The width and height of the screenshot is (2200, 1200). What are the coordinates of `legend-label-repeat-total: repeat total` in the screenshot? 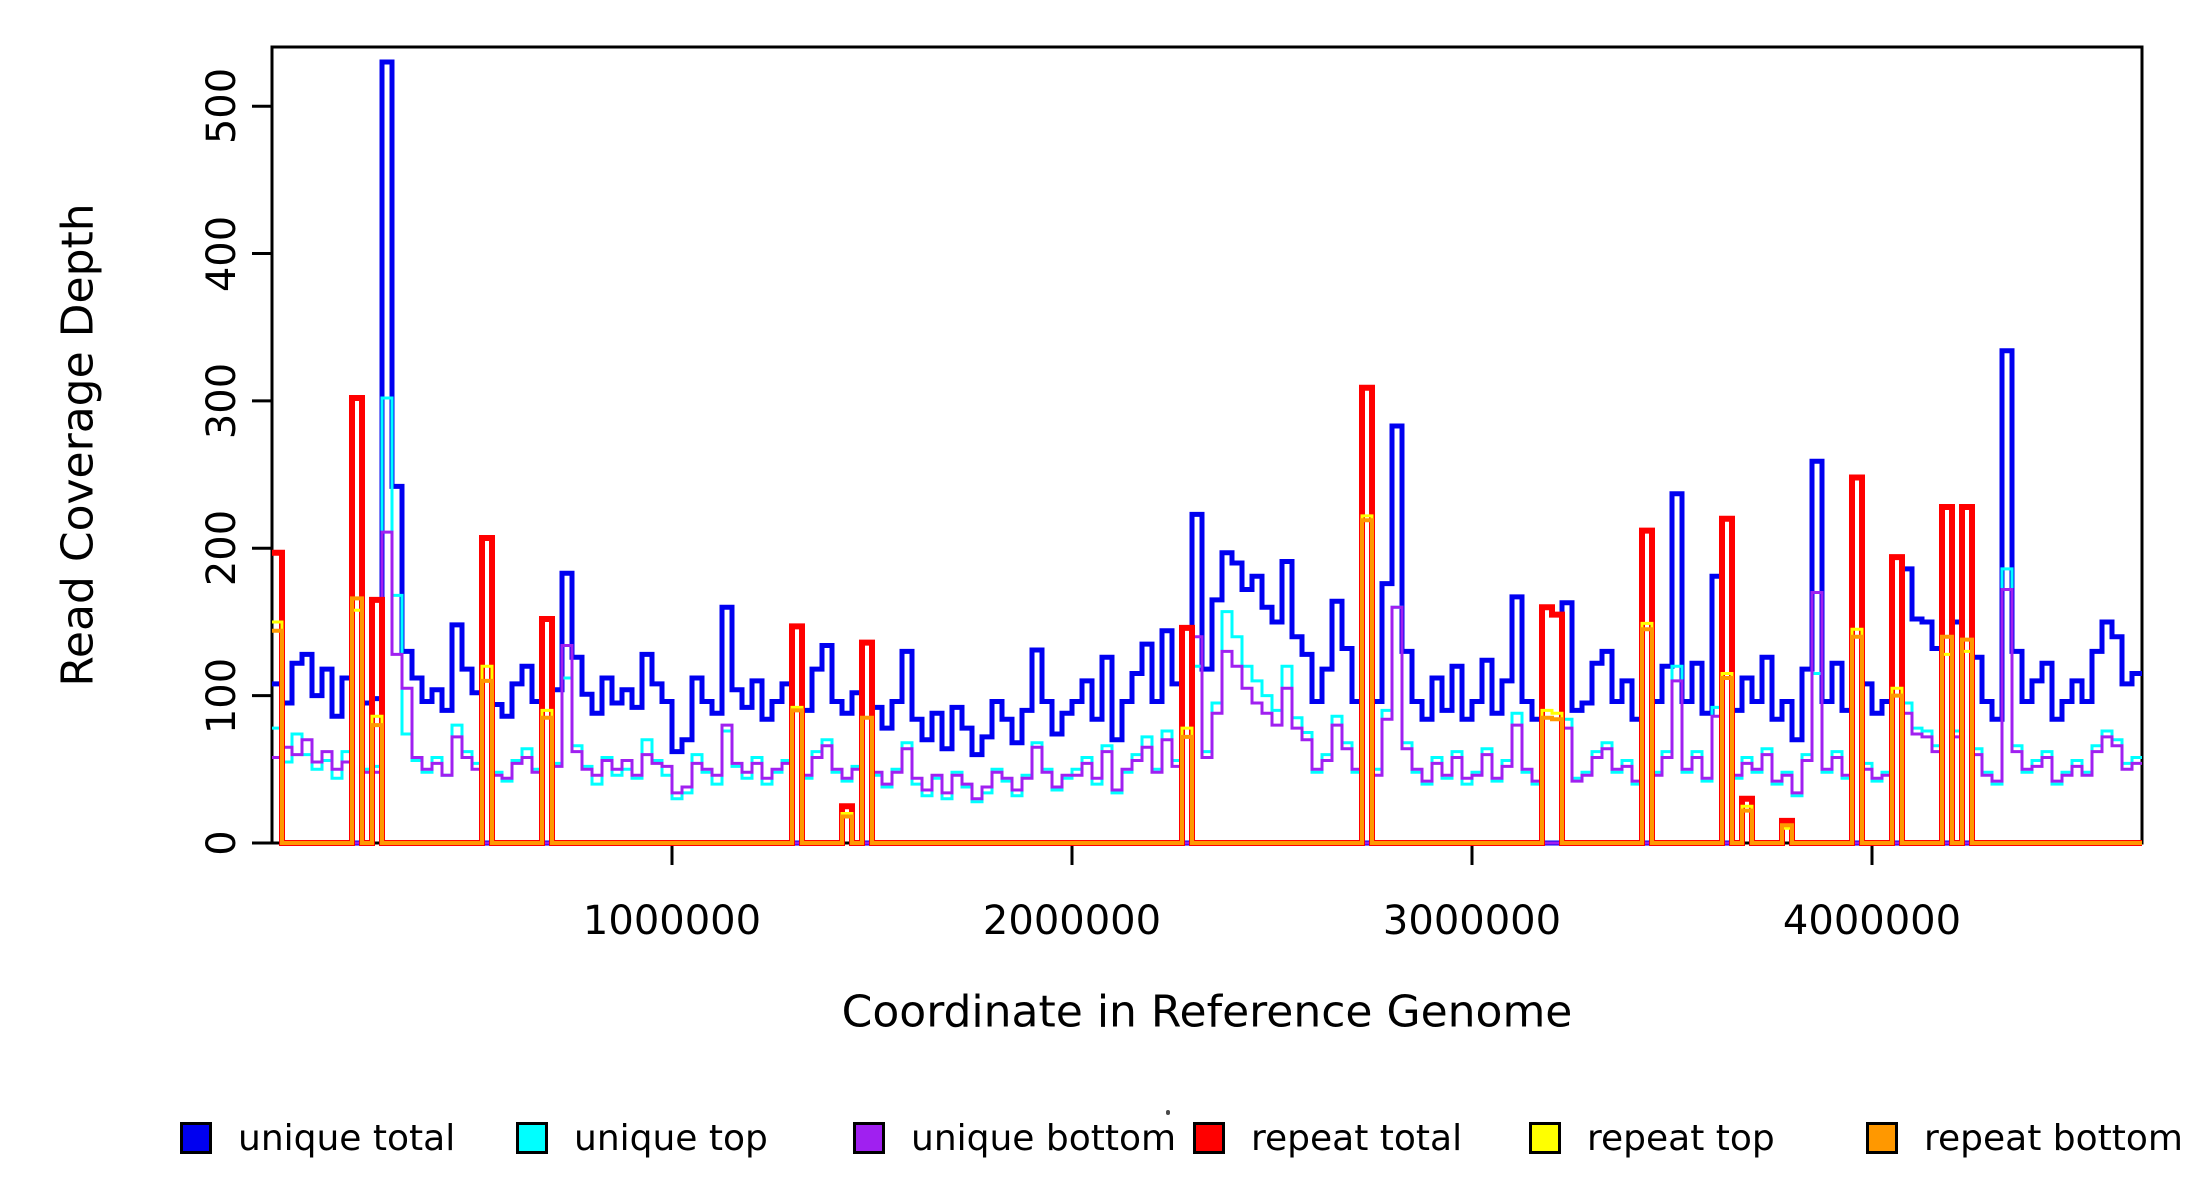 It's located at (1357, 1138).